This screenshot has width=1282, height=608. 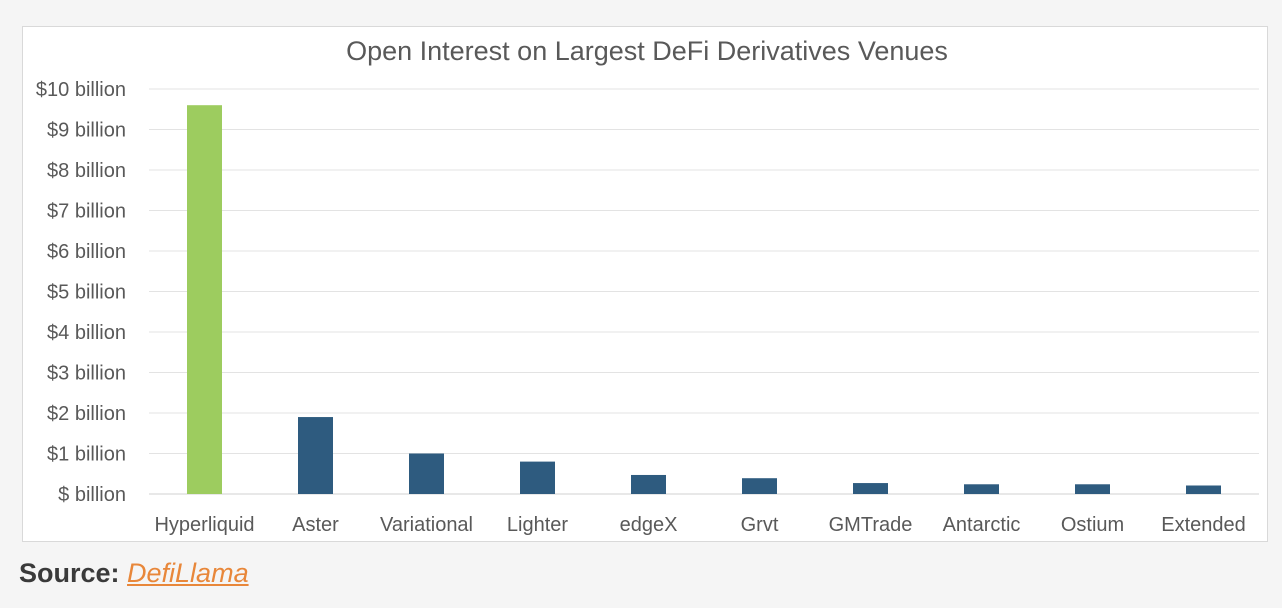 I want to click on x-tick-label: Aster, so click(x=315, y=525).